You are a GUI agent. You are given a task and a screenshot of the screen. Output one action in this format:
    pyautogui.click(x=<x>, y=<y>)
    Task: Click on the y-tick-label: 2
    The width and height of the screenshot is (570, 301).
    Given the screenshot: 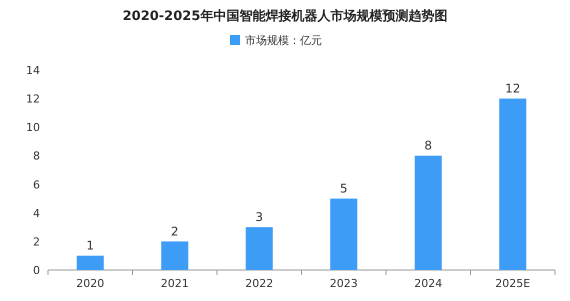 What is the action you would take?
    pyautogui.click(x=36, y=241)
    